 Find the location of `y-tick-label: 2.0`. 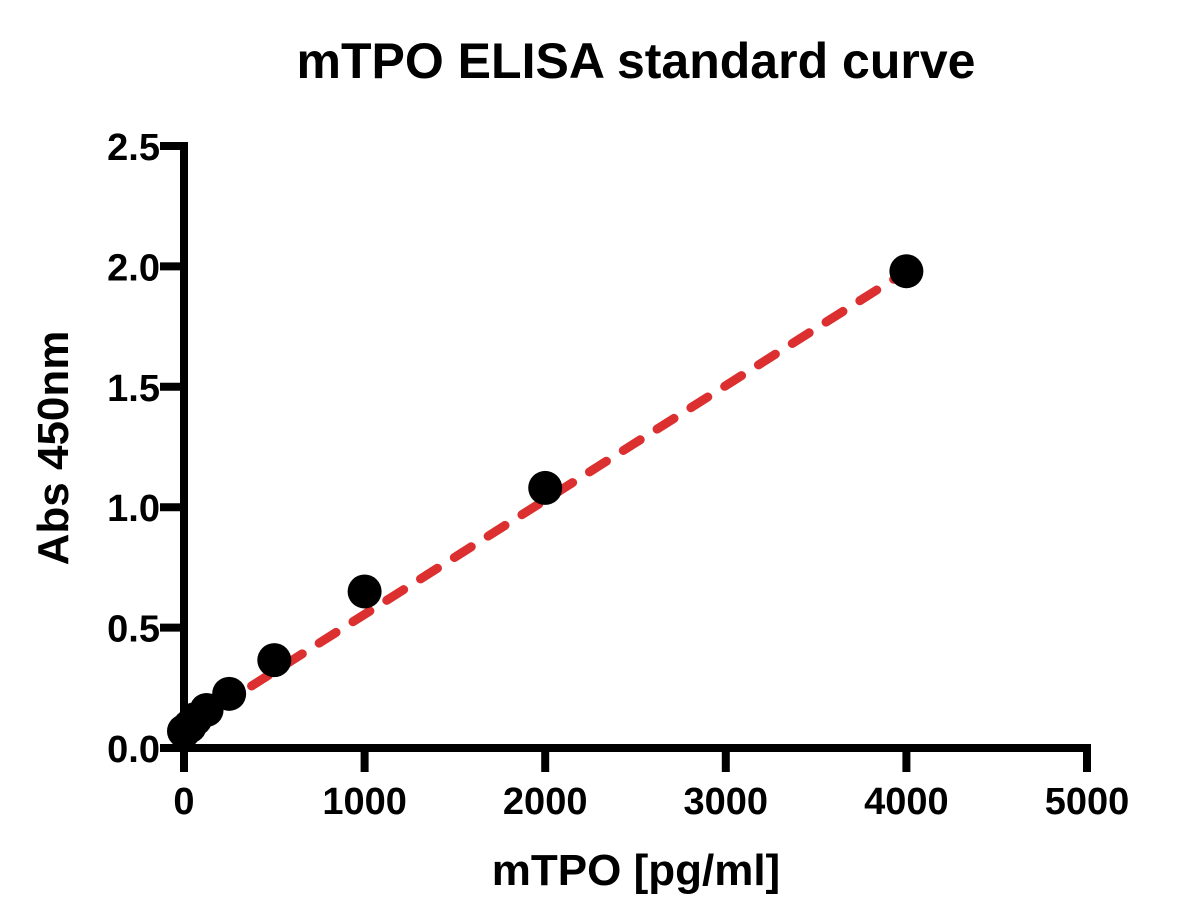

y-tick-label: 2.0 is located at coordinates (133, 268).